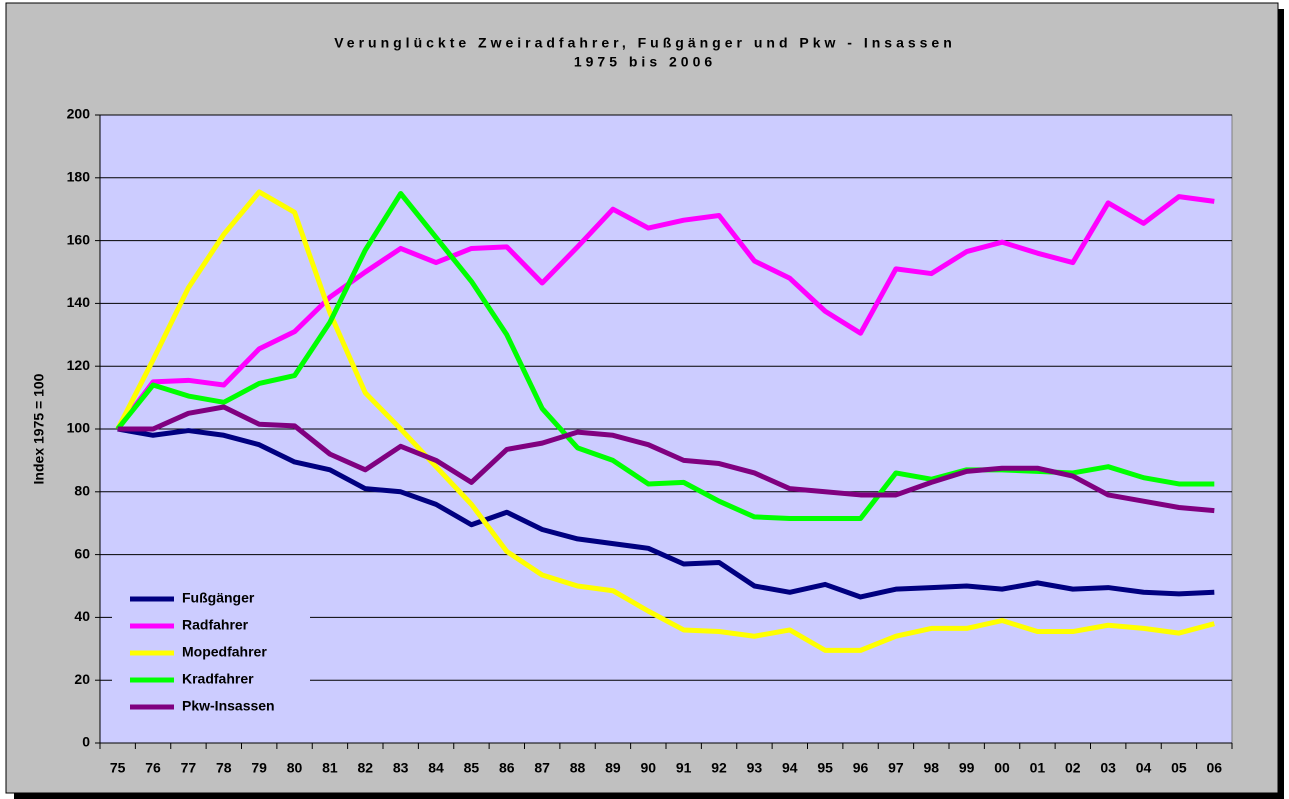 This screenshot has height=799, width=1289. Describe the element at coordinates (228, 706) in the screenshot. I see `legend-label: Pkw-Insassen` at that location.